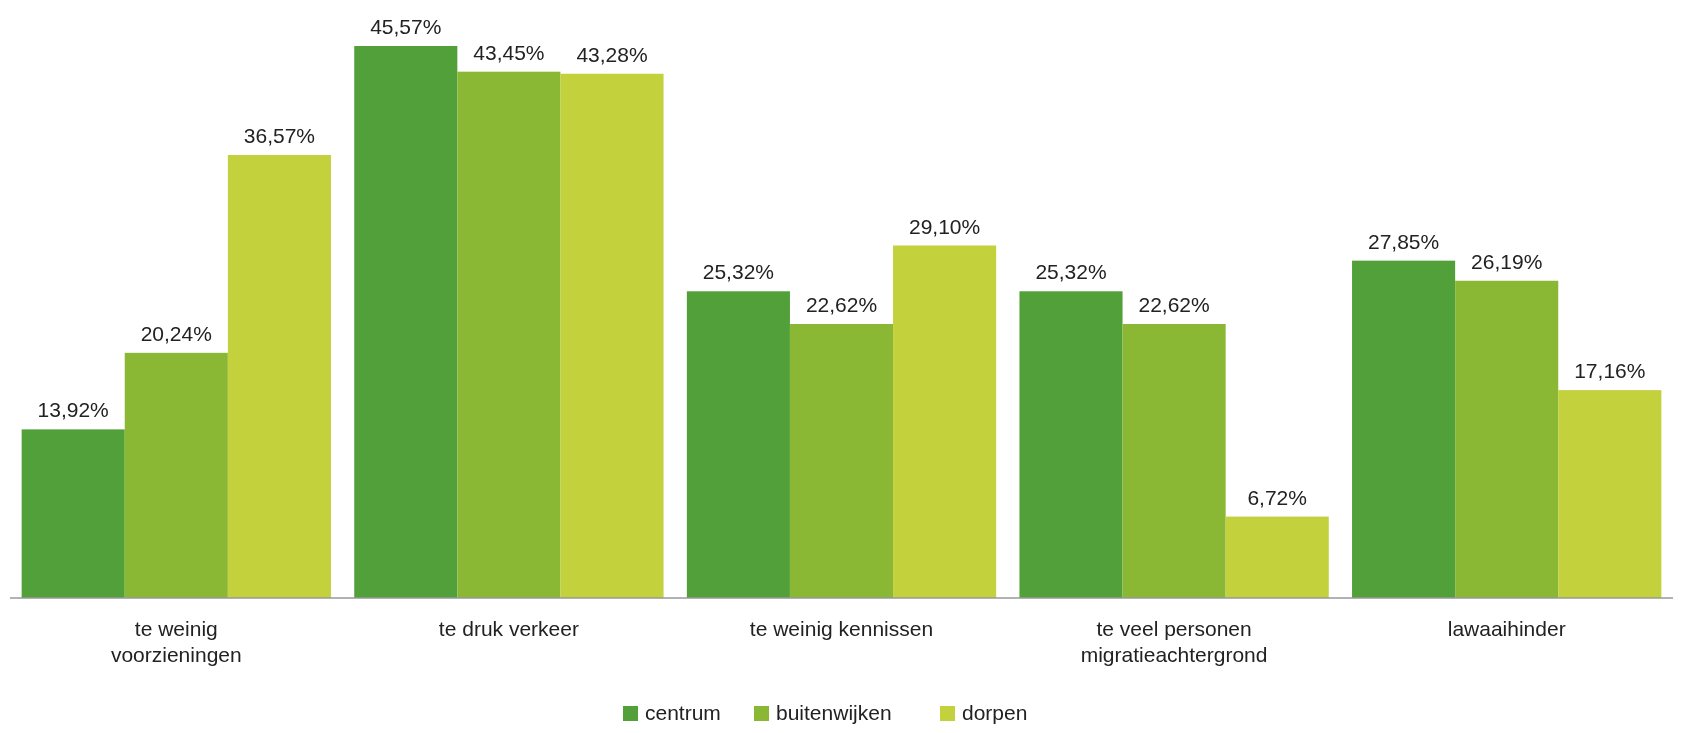 The image size is (1683, 733). What do you see at coordinates (1610, 371) in the screenshot?
I see `data-label: 17,16%` at bounding box center [1610, 371].